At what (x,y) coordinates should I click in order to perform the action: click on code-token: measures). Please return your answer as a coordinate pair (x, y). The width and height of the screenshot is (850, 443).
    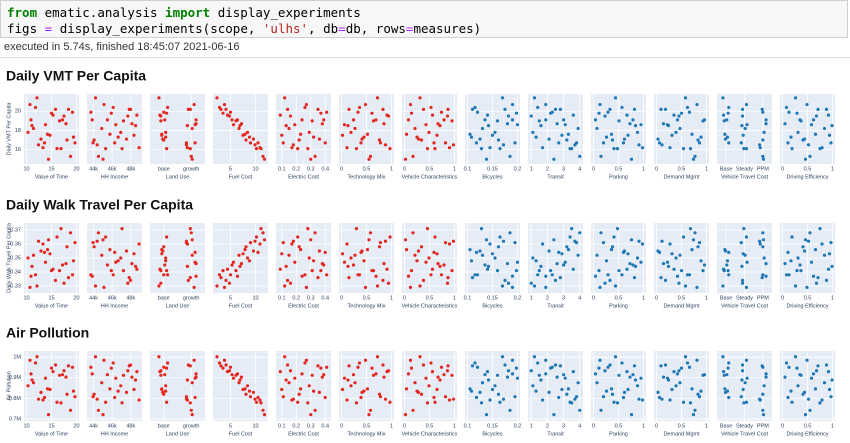
    Looking at the image, I should click on (447, 28).